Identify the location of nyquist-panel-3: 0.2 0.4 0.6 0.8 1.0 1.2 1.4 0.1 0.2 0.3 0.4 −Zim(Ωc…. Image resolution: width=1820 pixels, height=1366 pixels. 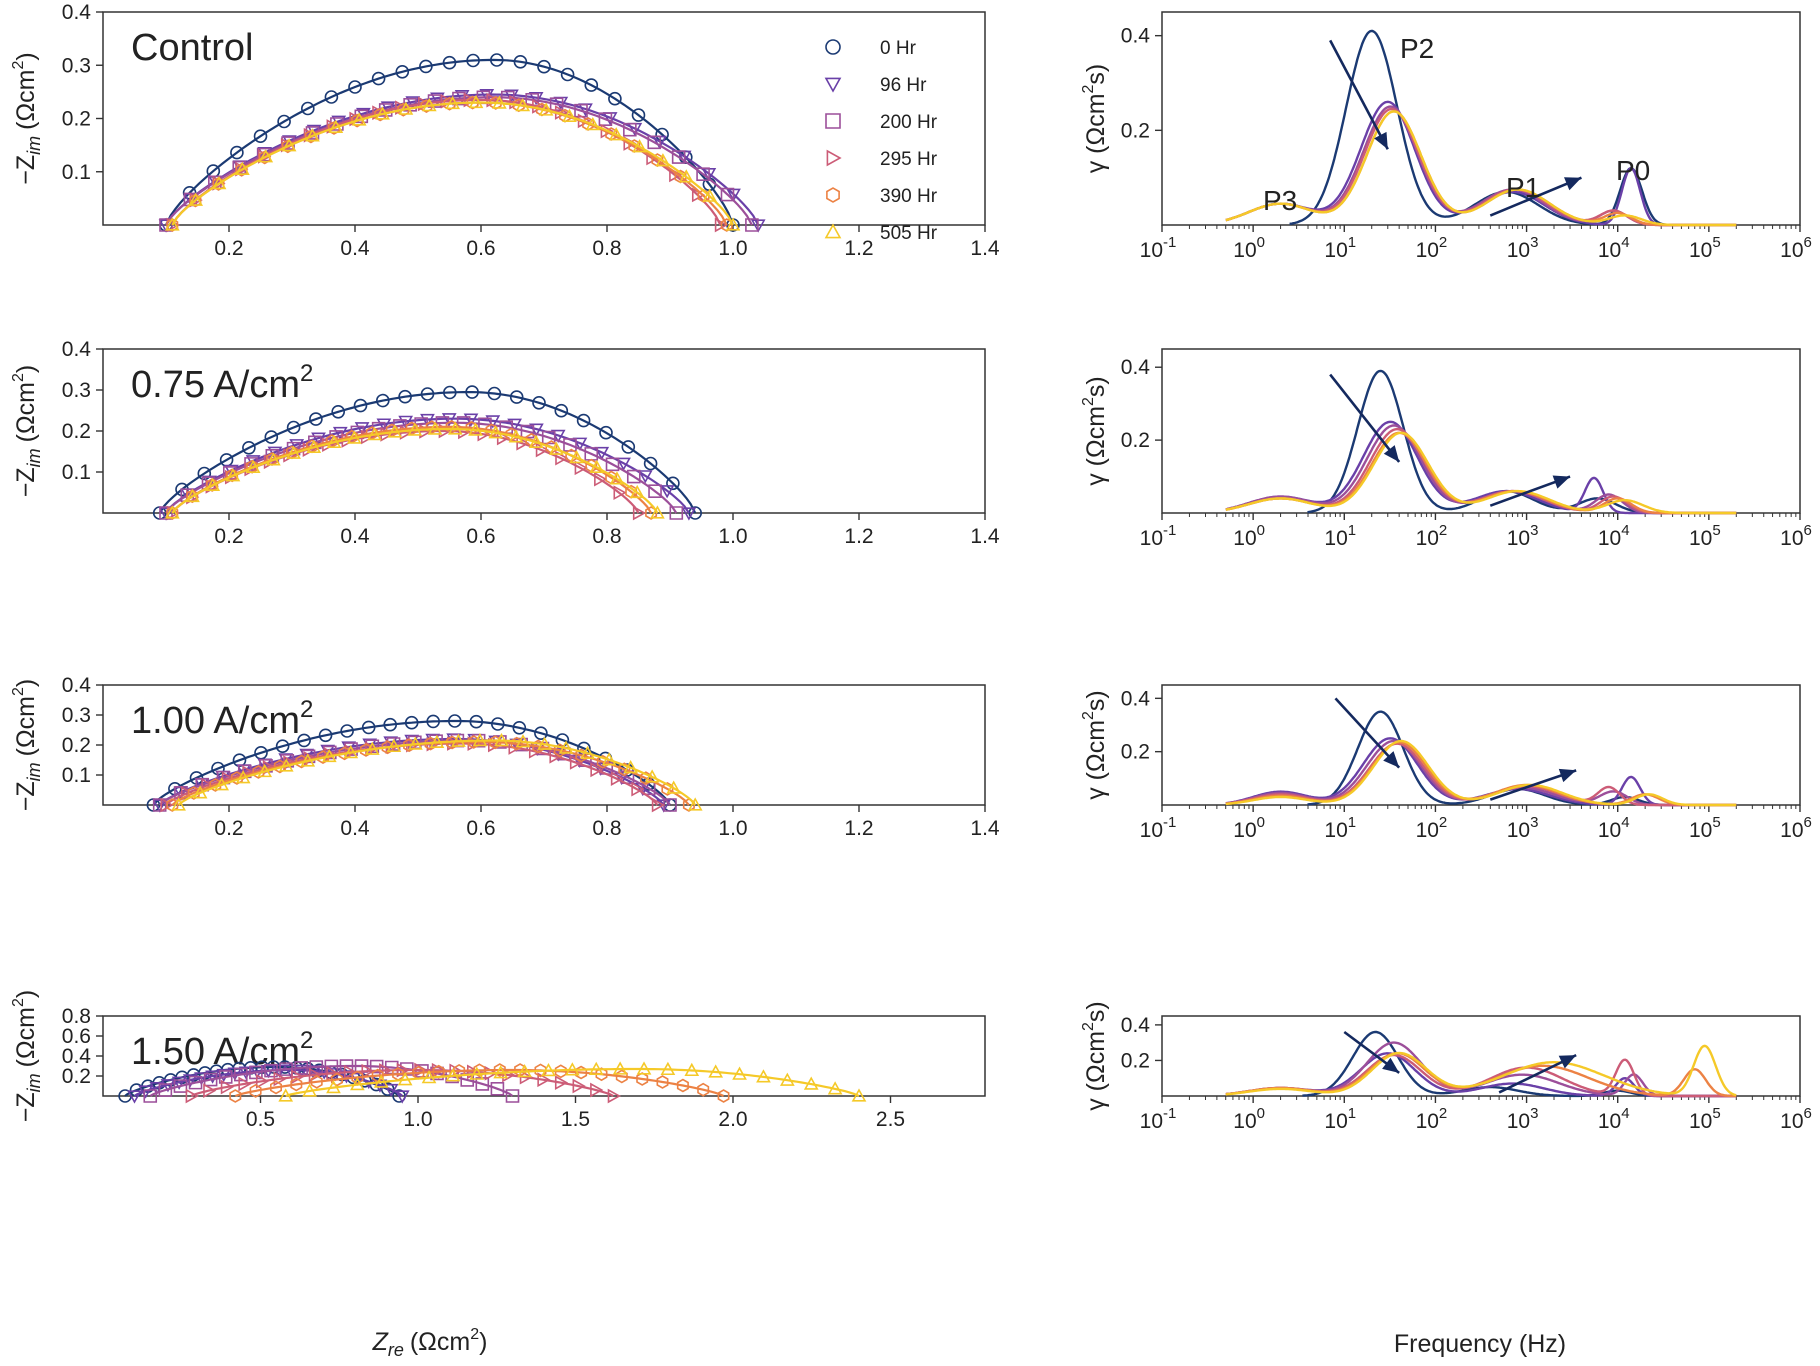
(505, 757).